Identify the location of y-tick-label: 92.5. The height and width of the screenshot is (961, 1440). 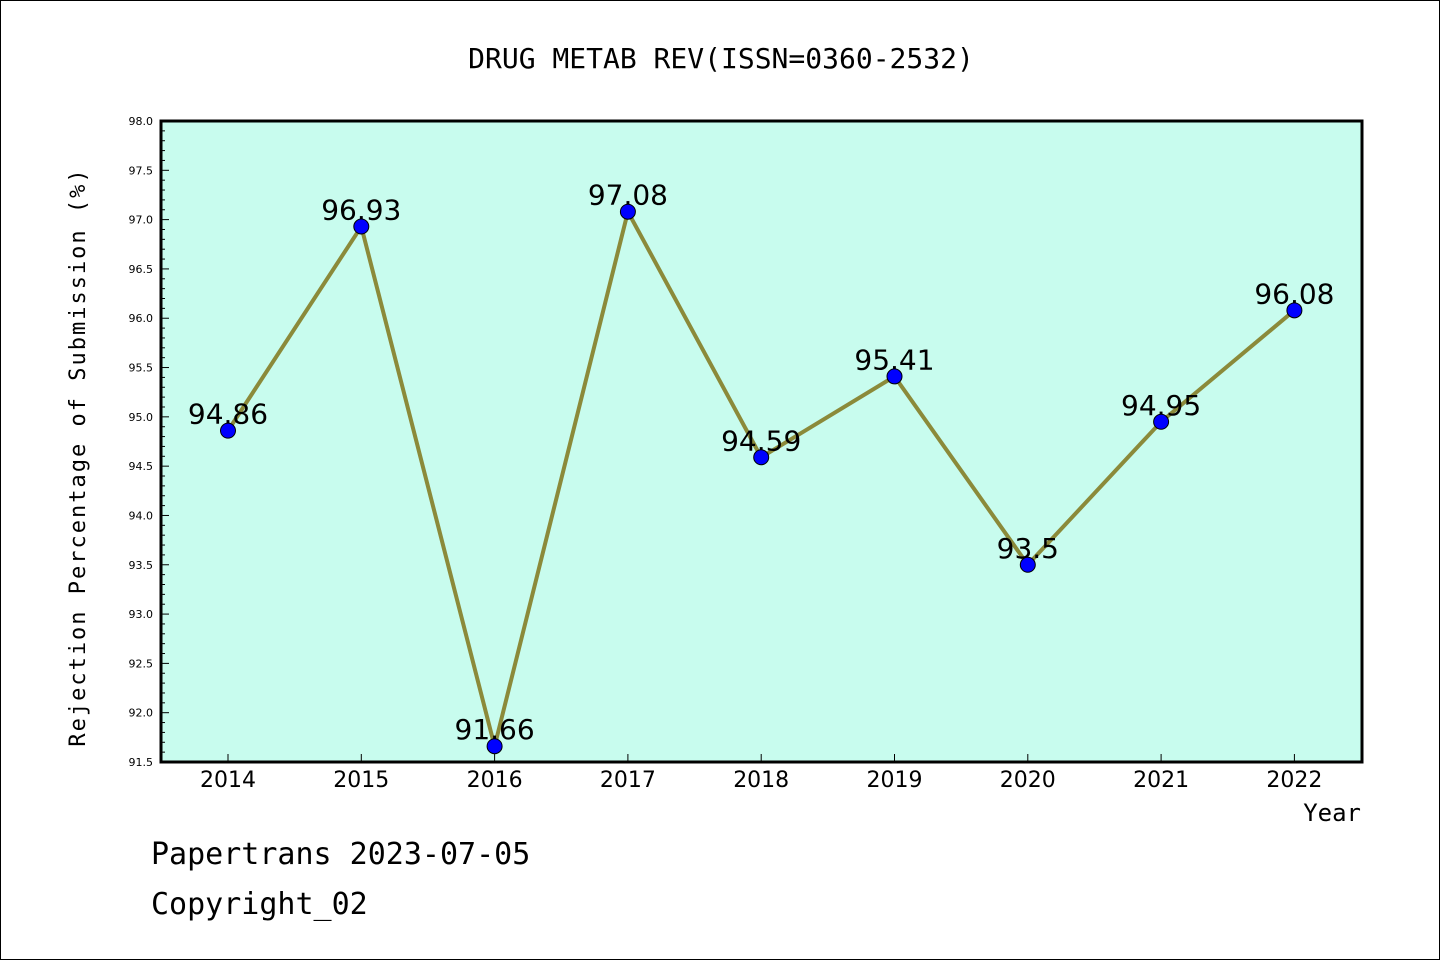
(141, 663).